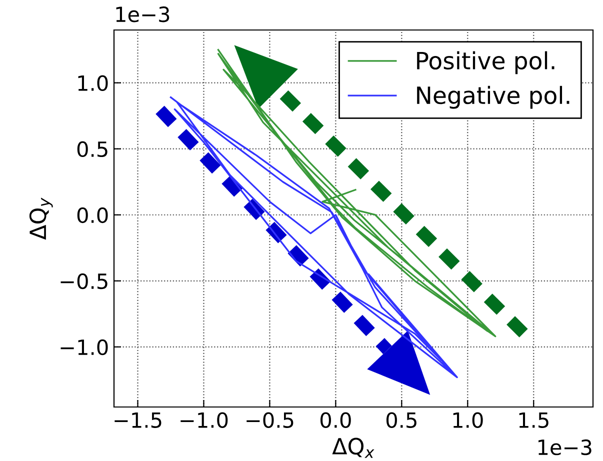 The width and height of the screenshot is (603, 461). Describe the element at coordinates (84, 281) in the screenshot. I see `y-tick-label: −0.5` at that location.